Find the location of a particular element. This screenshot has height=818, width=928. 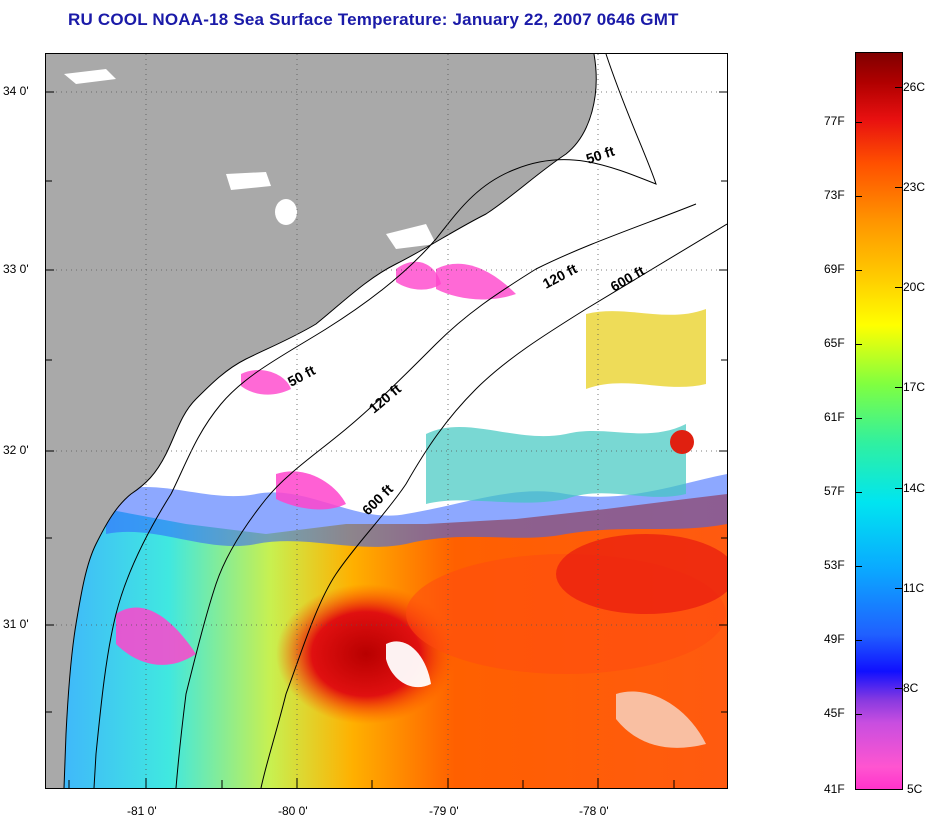

colorbar-f-label-61: 61F is located at coordinates (834, 417).